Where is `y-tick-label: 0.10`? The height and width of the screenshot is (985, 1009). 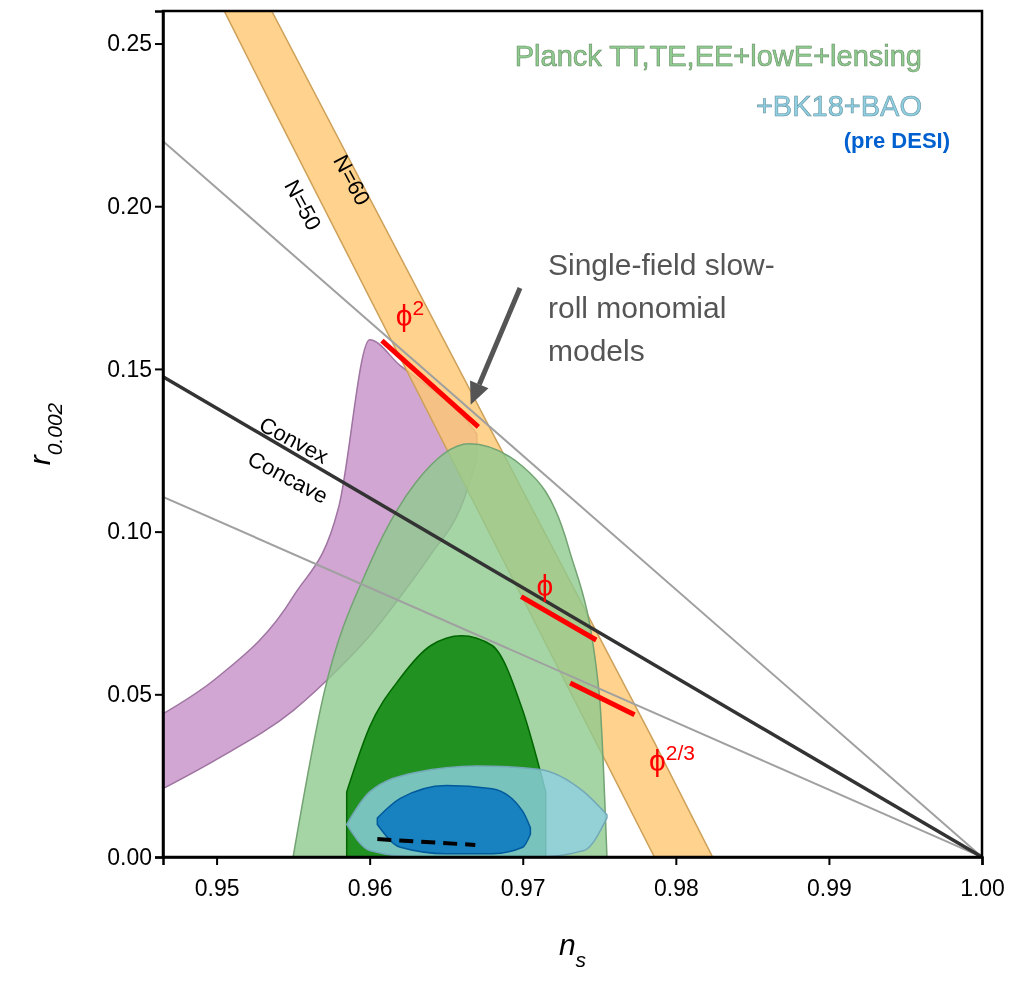 y-tick-label: 0.10 is located at coordinates (129, 531).